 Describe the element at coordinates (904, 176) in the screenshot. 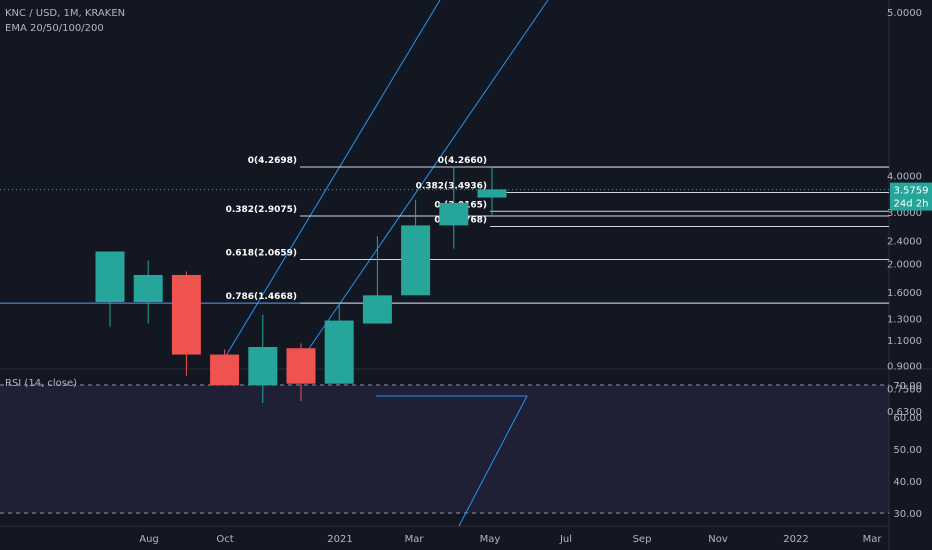

I see `price-axis-label: 4.0000` at that location.